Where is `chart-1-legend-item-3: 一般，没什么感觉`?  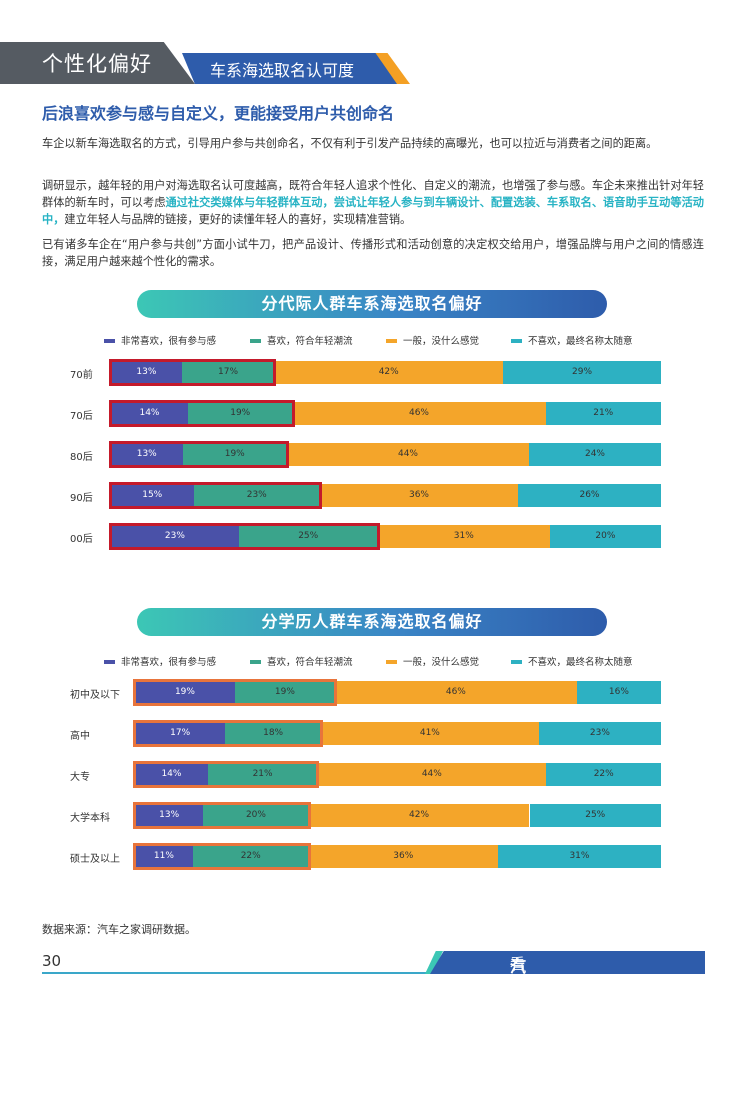
chart-1-legend-item-3: 一般，没什么感觉 is located at coordinates (432, 340).